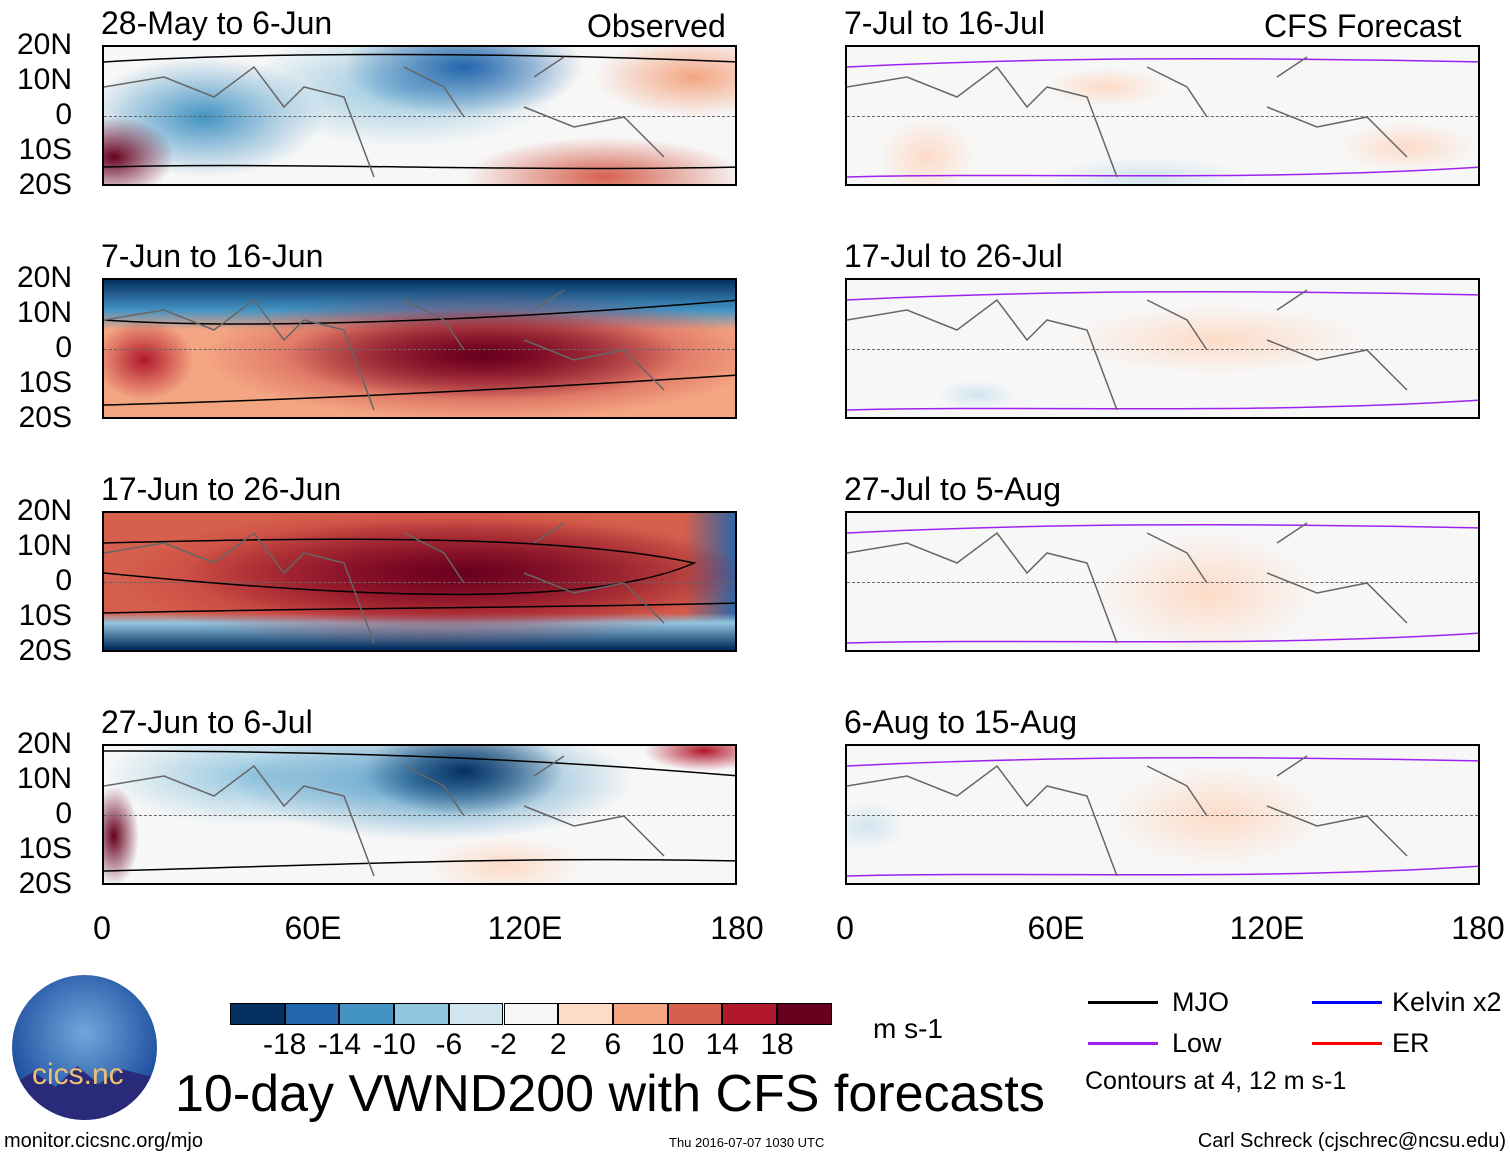 Image resolution: width=1510 pixels, height=1158 pixels. What do you see at coordinates (610, 1094) in the screenshot?
I see `figure-title: 10-day VWND200 with CFS forecasts` at bounding box center [610, 1094].